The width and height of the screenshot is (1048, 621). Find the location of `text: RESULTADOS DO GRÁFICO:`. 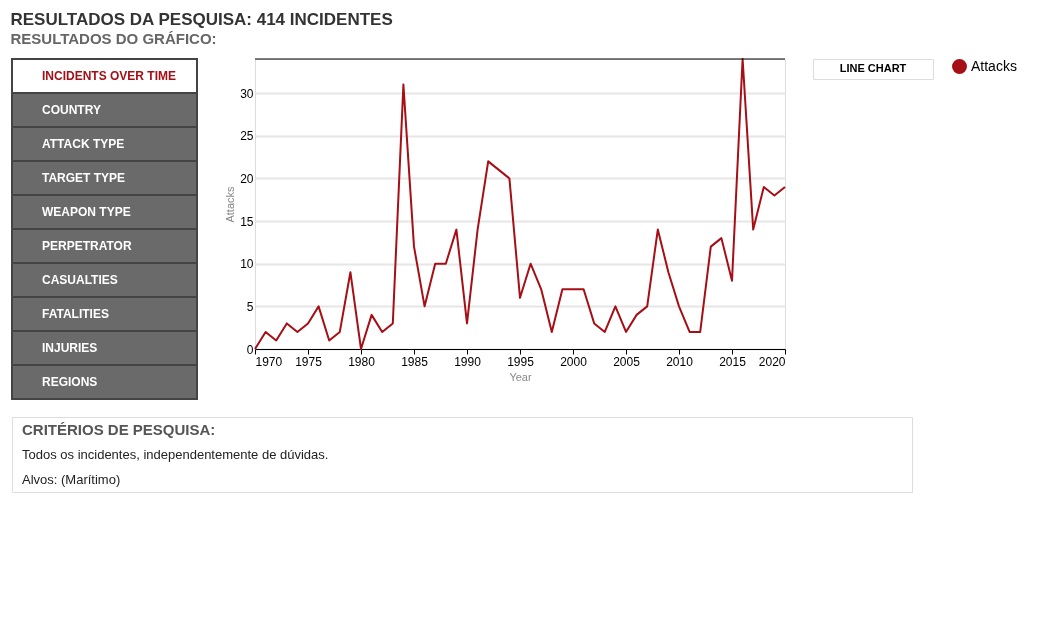

text: RESULTADOS DO GRÁFICO: is located at coordinates (113, 38).